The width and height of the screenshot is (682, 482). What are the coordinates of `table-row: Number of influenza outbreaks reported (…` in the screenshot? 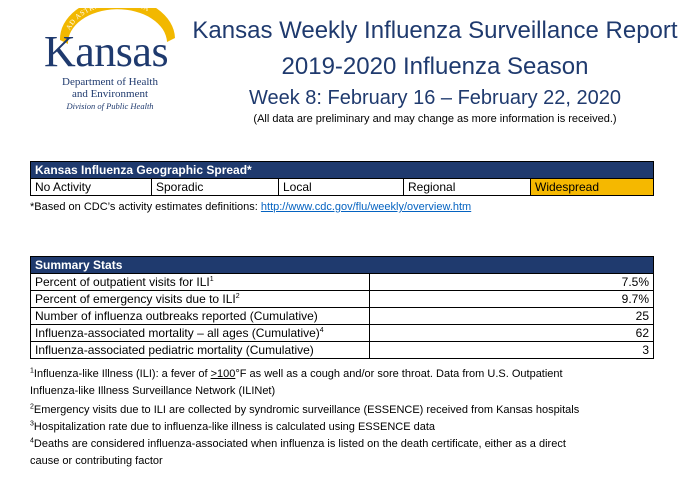 It's located at (342, 316).